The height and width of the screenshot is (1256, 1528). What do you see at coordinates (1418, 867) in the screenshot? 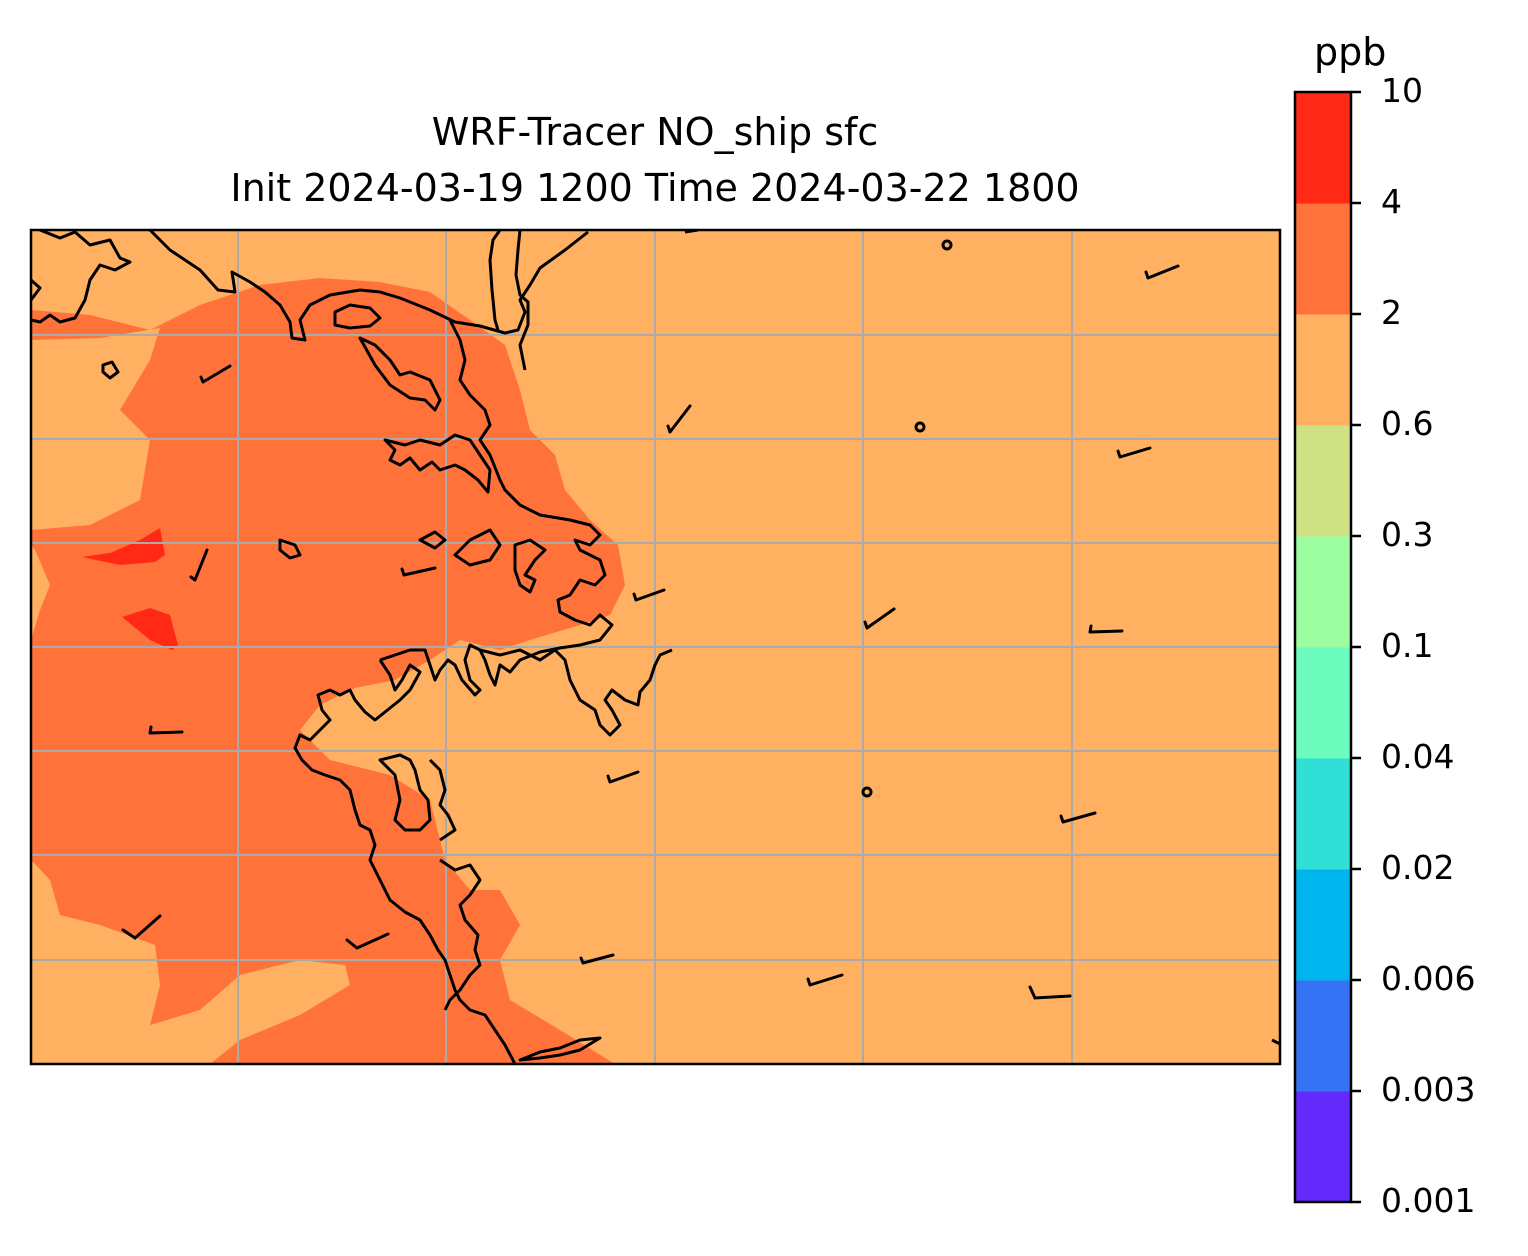
I see `colorbar-tick-label: 0.02` at bounding box center [1418, 867].